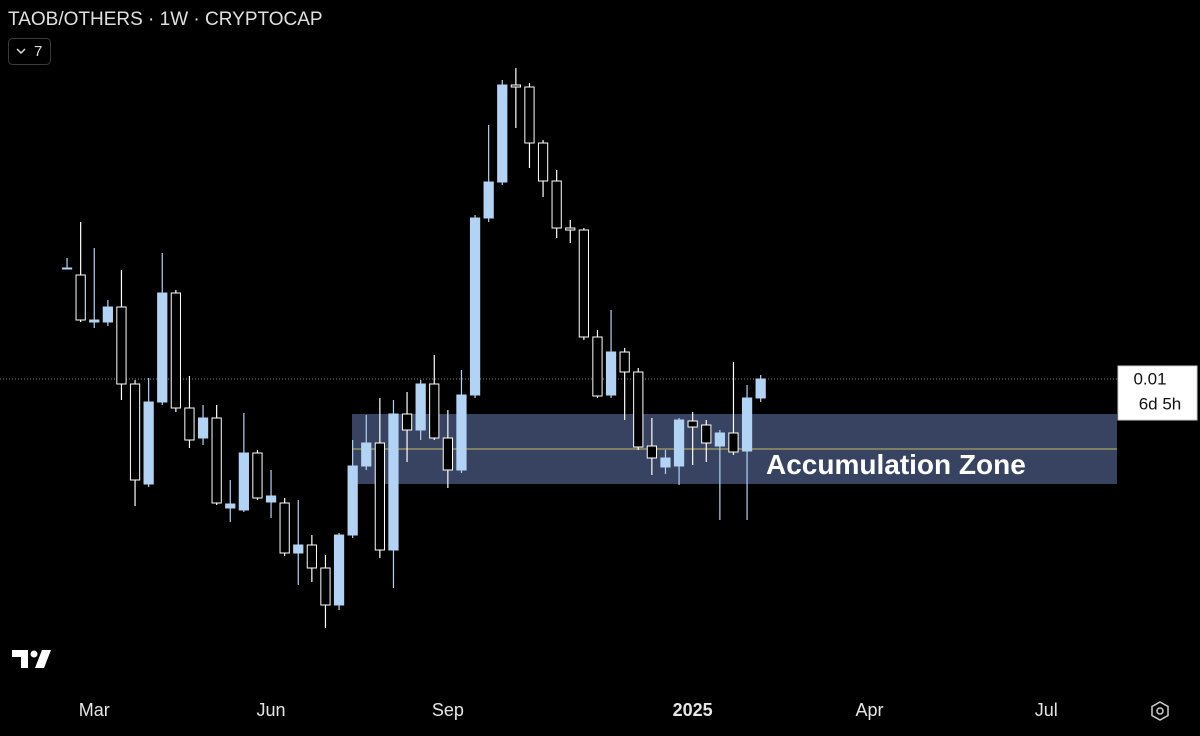  What do you see at coordinates (1157, 393) in the screenshot?
I see `price-label-box` at bounding box center [1157, 393].